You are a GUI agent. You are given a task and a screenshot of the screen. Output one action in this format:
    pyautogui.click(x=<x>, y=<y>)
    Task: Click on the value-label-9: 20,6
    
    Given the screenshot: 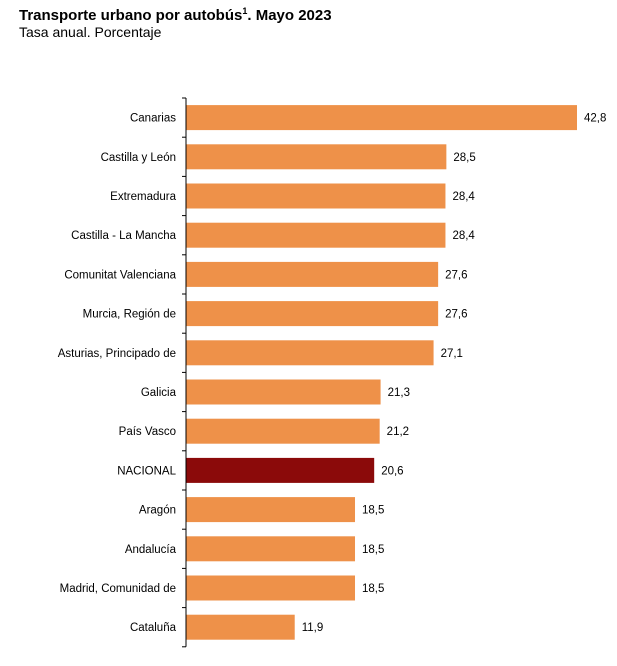 What is the action you would take?
    pyautogui.click(x=392, y=471)
    